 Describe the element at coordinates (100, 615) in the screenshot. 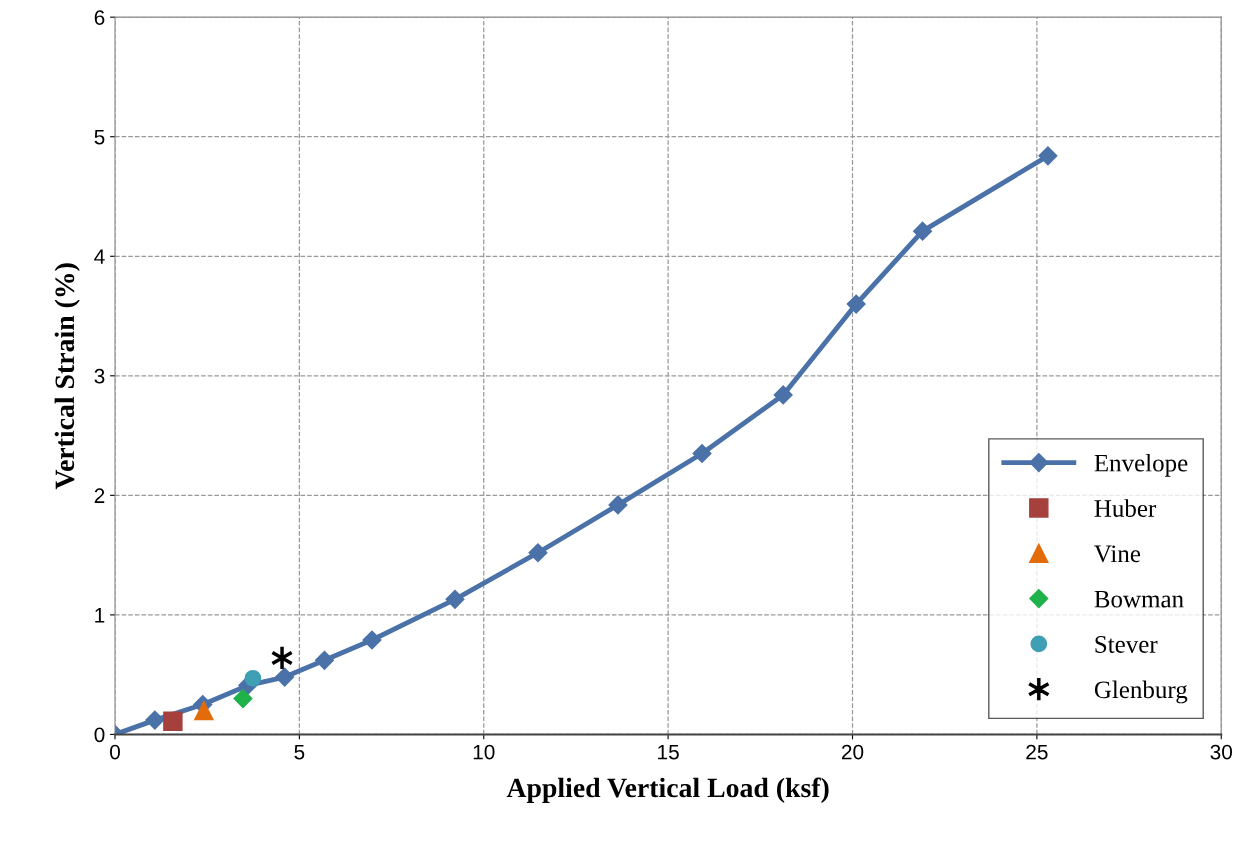

I see `y-tick-label: 1` at that location.